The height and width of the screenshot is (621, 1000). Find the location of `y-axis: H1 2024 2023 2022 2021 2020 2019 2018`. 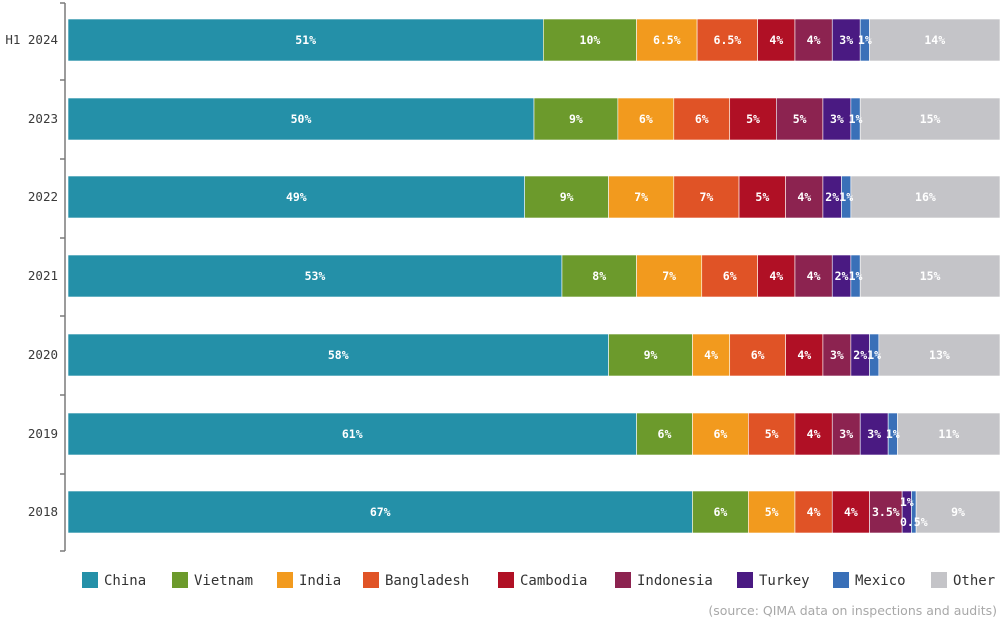

y-axis: H1 2024 2023 2022 2021 2020 2019 2018 is located at coordinates (35, 277).